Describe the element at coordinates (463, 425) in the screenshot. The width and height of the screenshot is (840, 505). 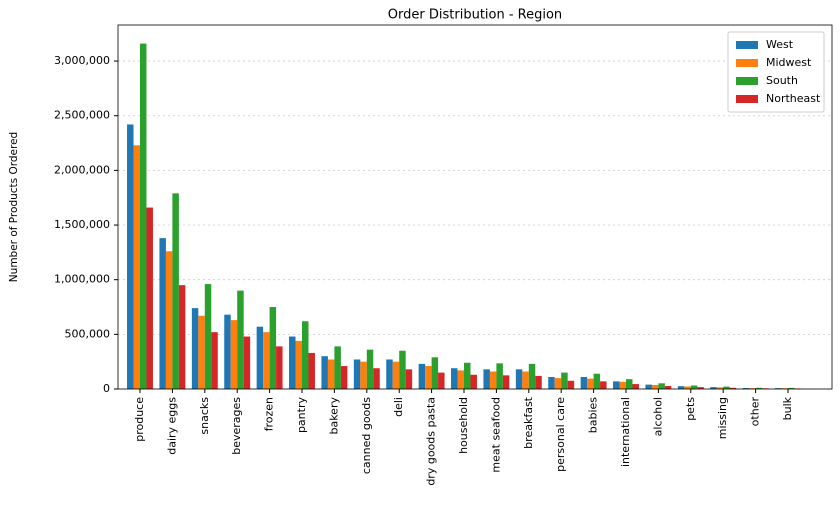
I see `x-tick-label: household` at that location.